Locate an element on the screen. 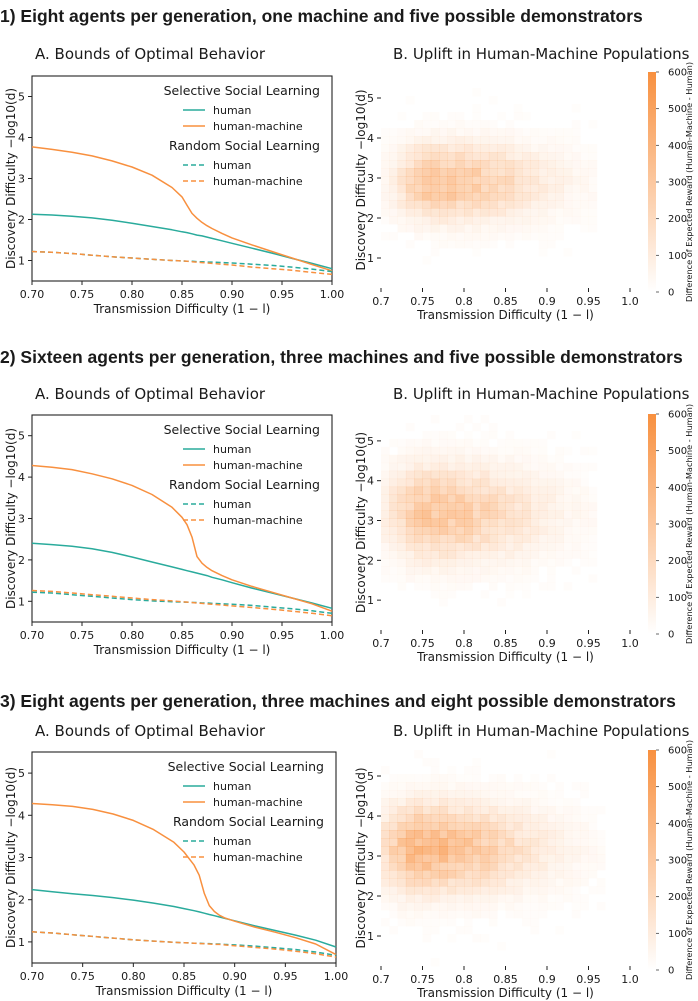 This screenshot has width=698, height=1001. x-tick-label: 0.95 is located at coordinates (285, 976).